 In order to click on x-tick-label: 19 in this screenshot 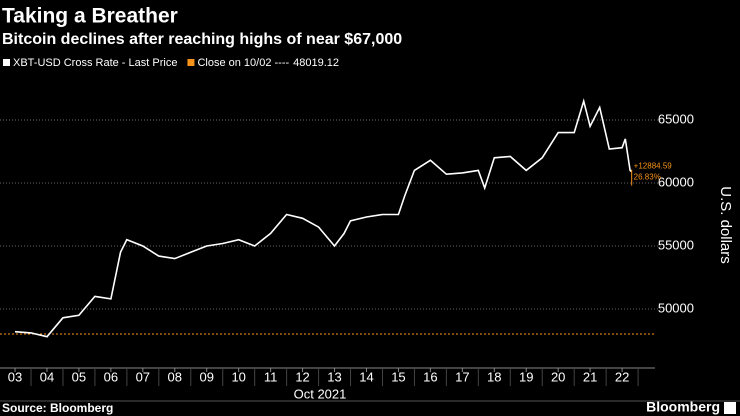, I will do `click(526, 376)`.